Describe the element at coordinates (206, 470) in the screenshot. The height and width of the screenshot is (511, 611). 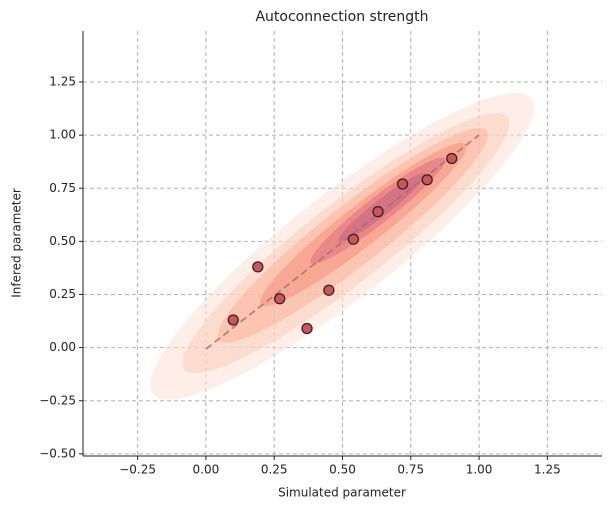
I see `x-tick-label: 0.00` at that location.